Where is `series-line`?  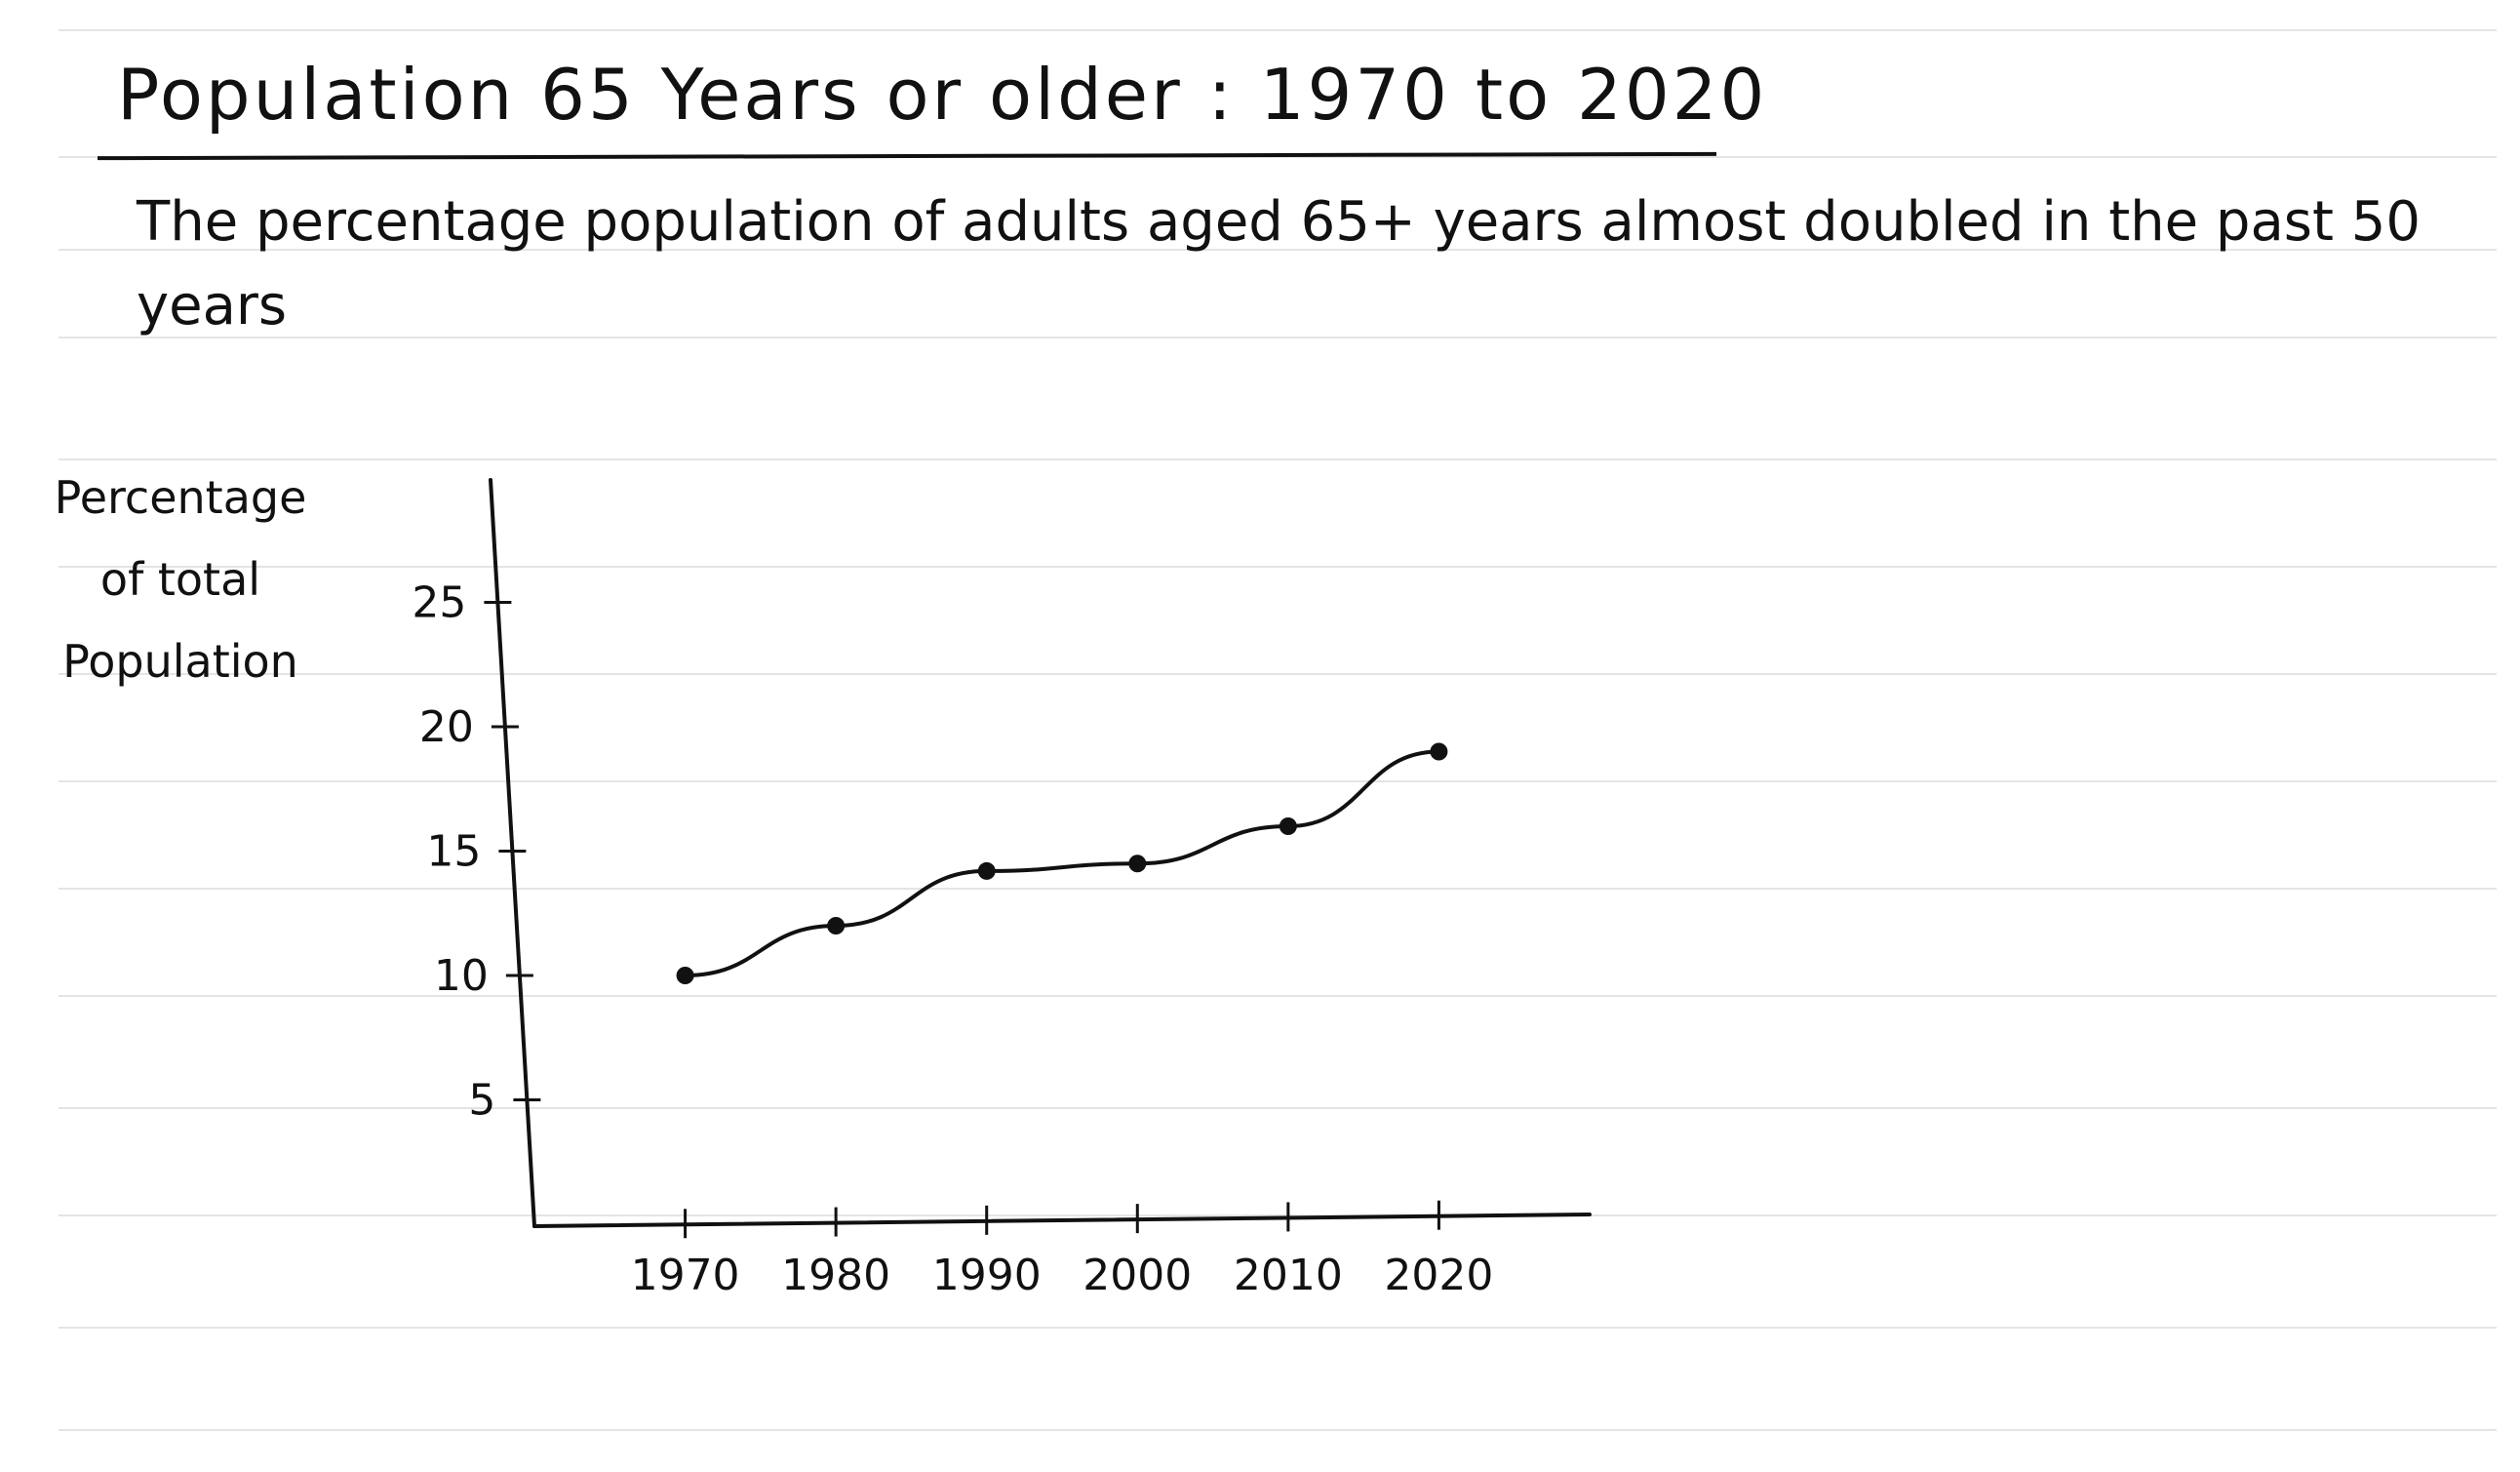 series-line is located at coordinates (1062, 863).